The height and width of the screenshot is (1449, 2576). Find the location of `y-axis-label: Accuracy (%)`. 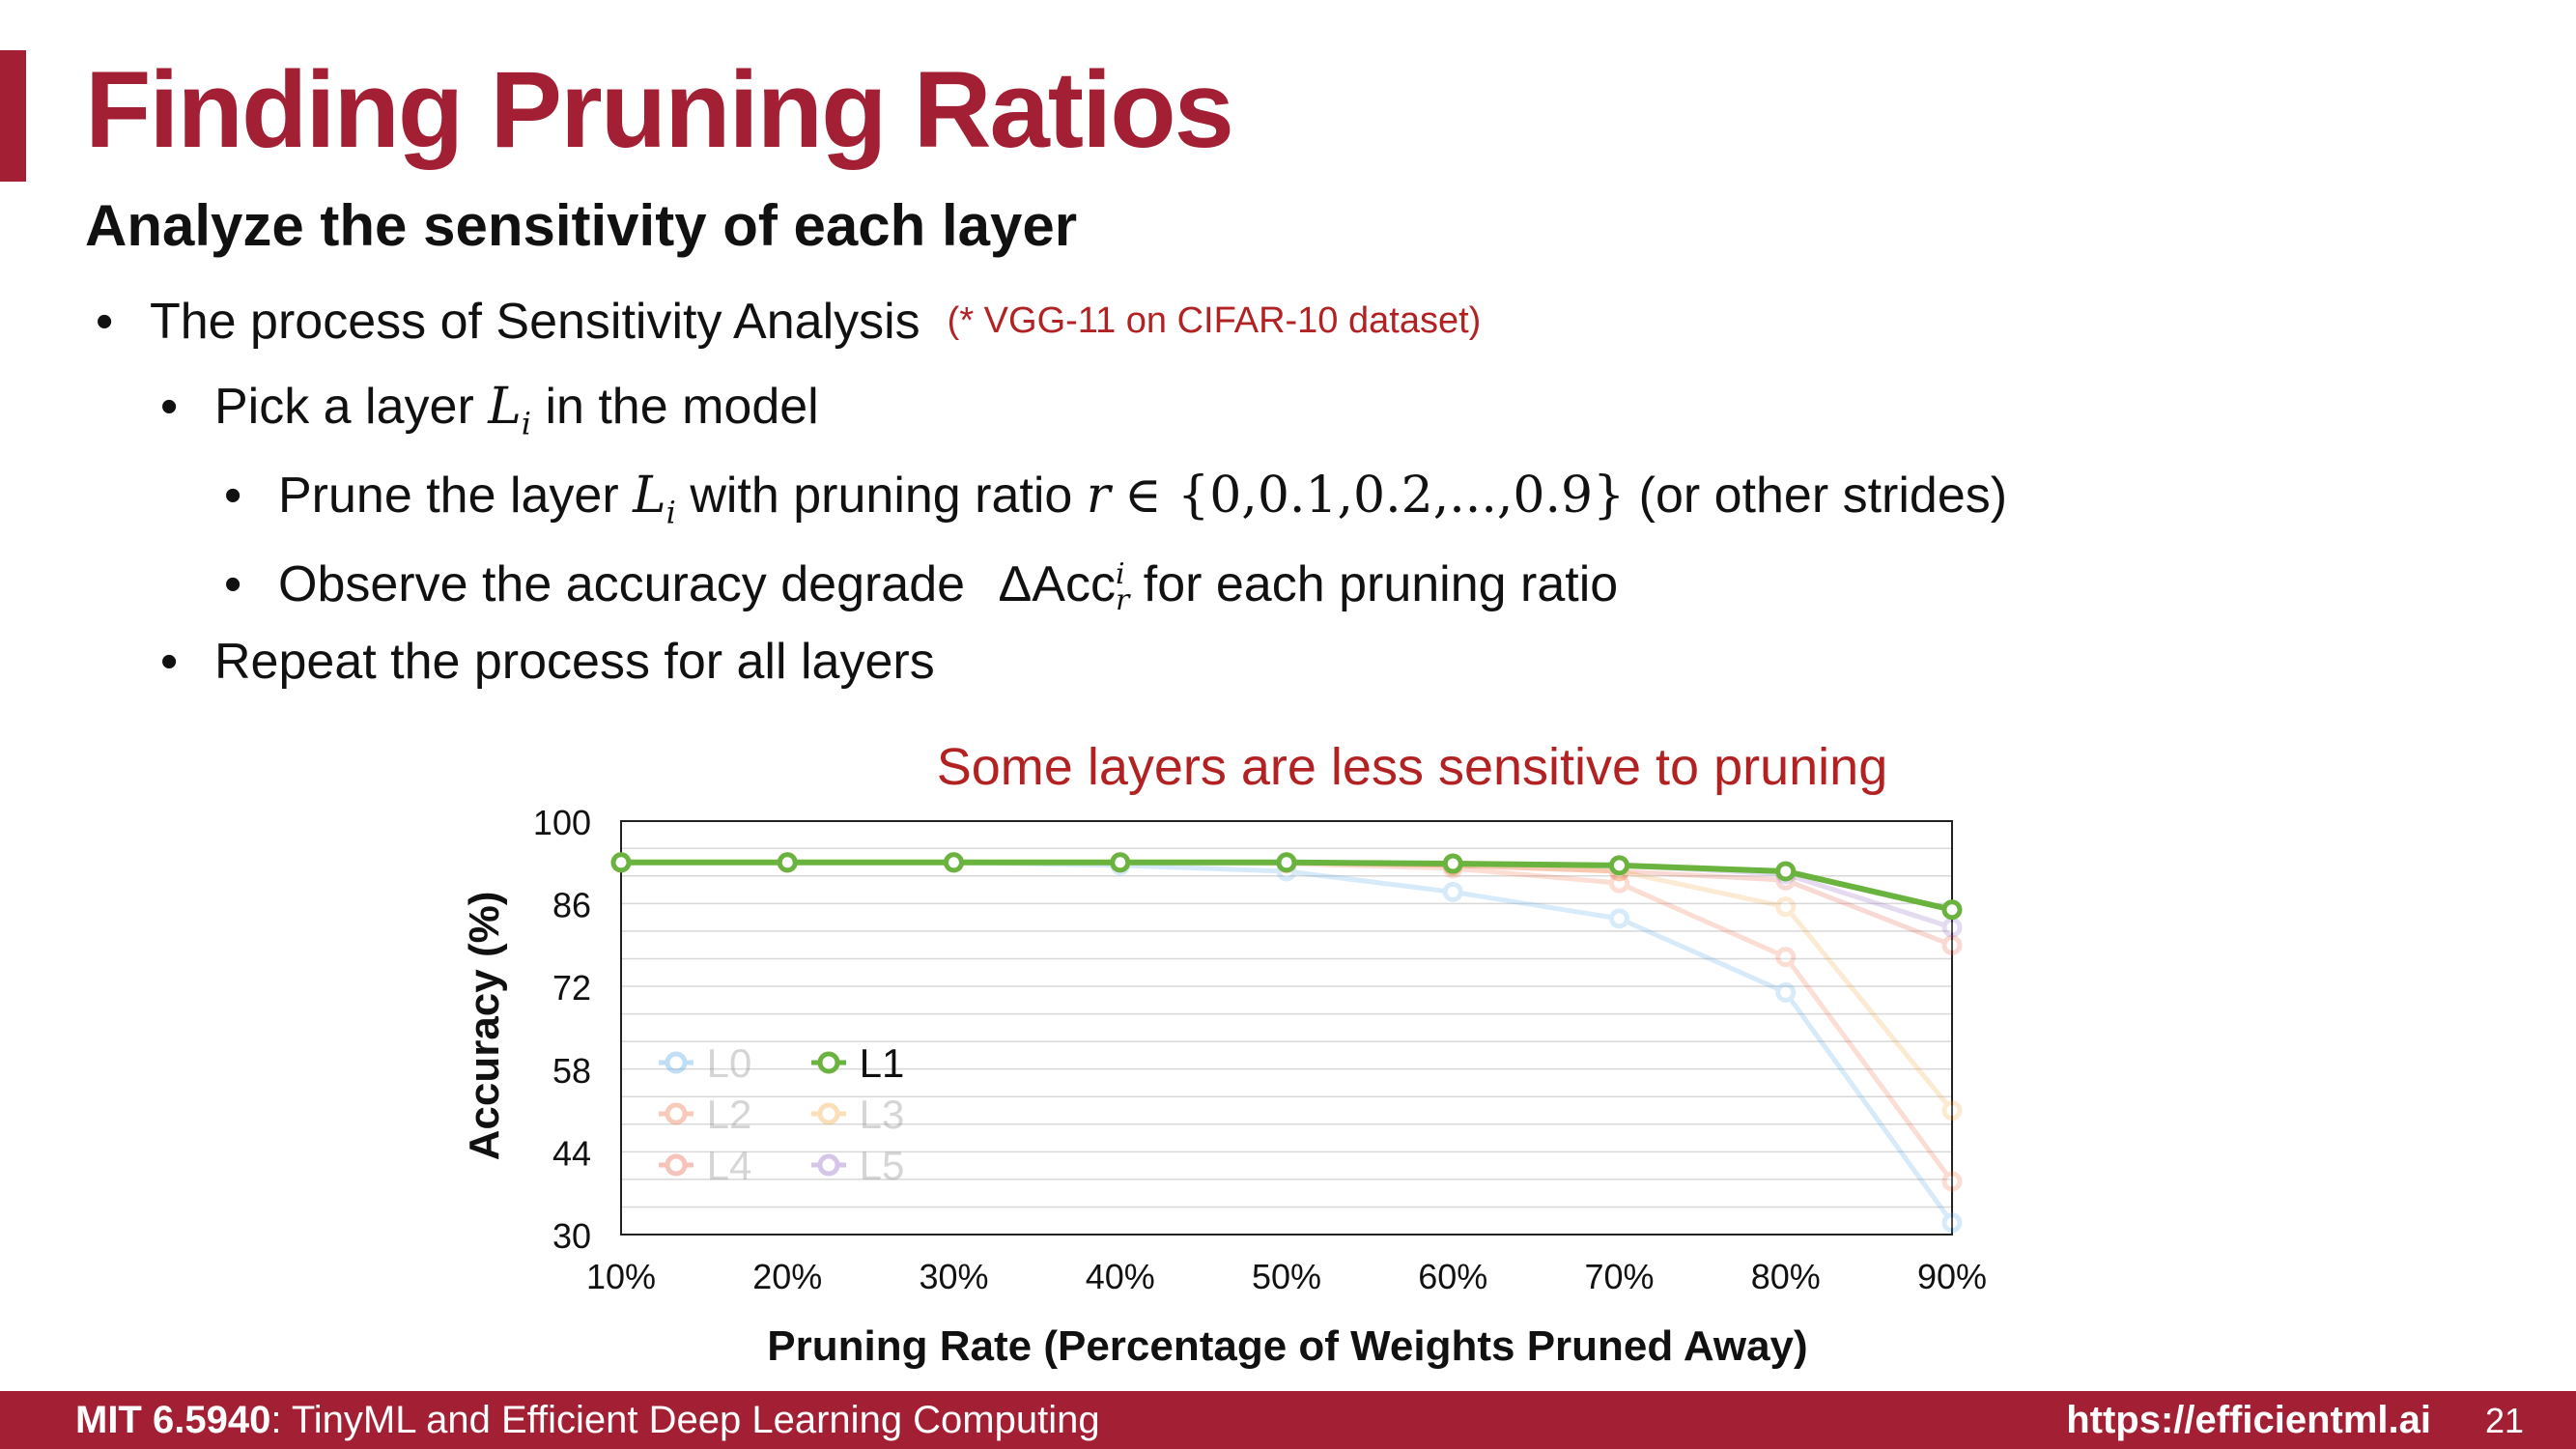

y-axis-label: Accuracy (%) is located at coordinates (484, 1026).